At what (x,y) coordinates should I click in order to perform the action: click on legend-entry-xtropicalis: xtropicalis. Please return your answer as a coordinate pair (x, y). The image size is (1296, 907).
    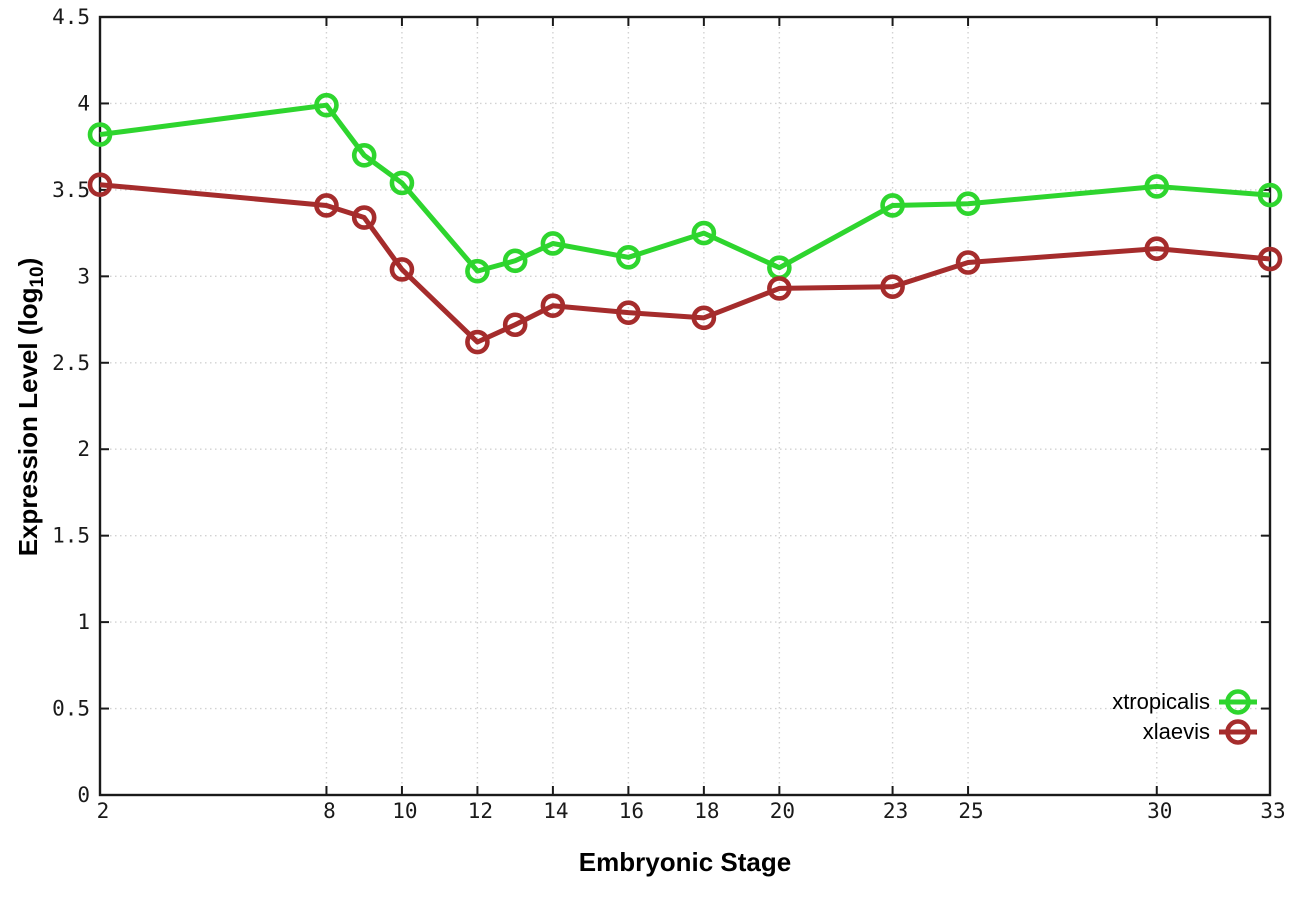
    Looking at the image, I should click on (1184, 702).